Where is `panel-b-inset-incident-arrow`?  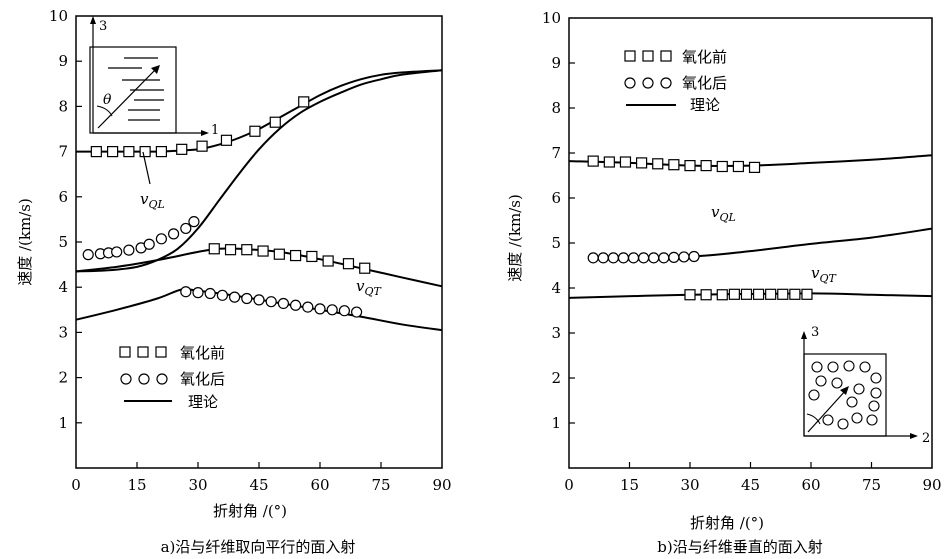
panel-b-inset-incident-arrow is located at coordinates (827, 411).